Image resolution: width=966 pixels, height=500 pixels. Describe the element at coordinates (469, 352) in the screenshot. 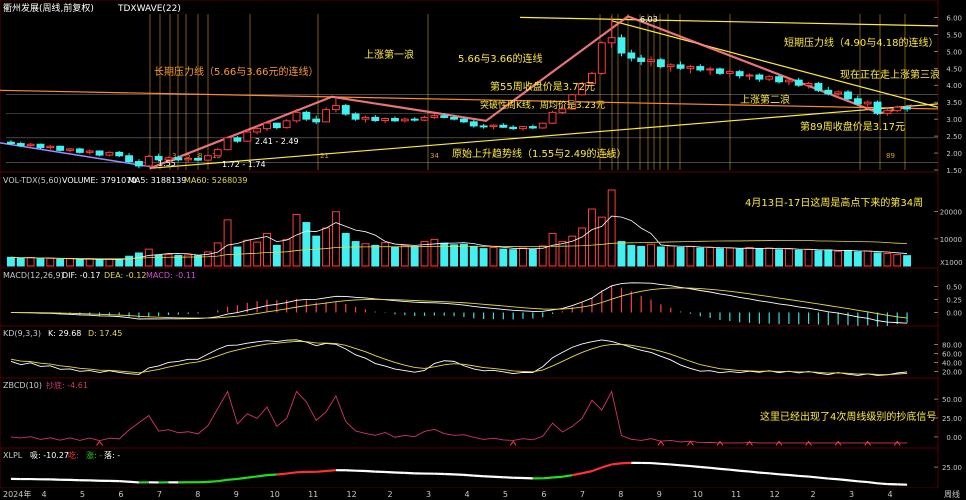

I see `kd-panel` at that location.